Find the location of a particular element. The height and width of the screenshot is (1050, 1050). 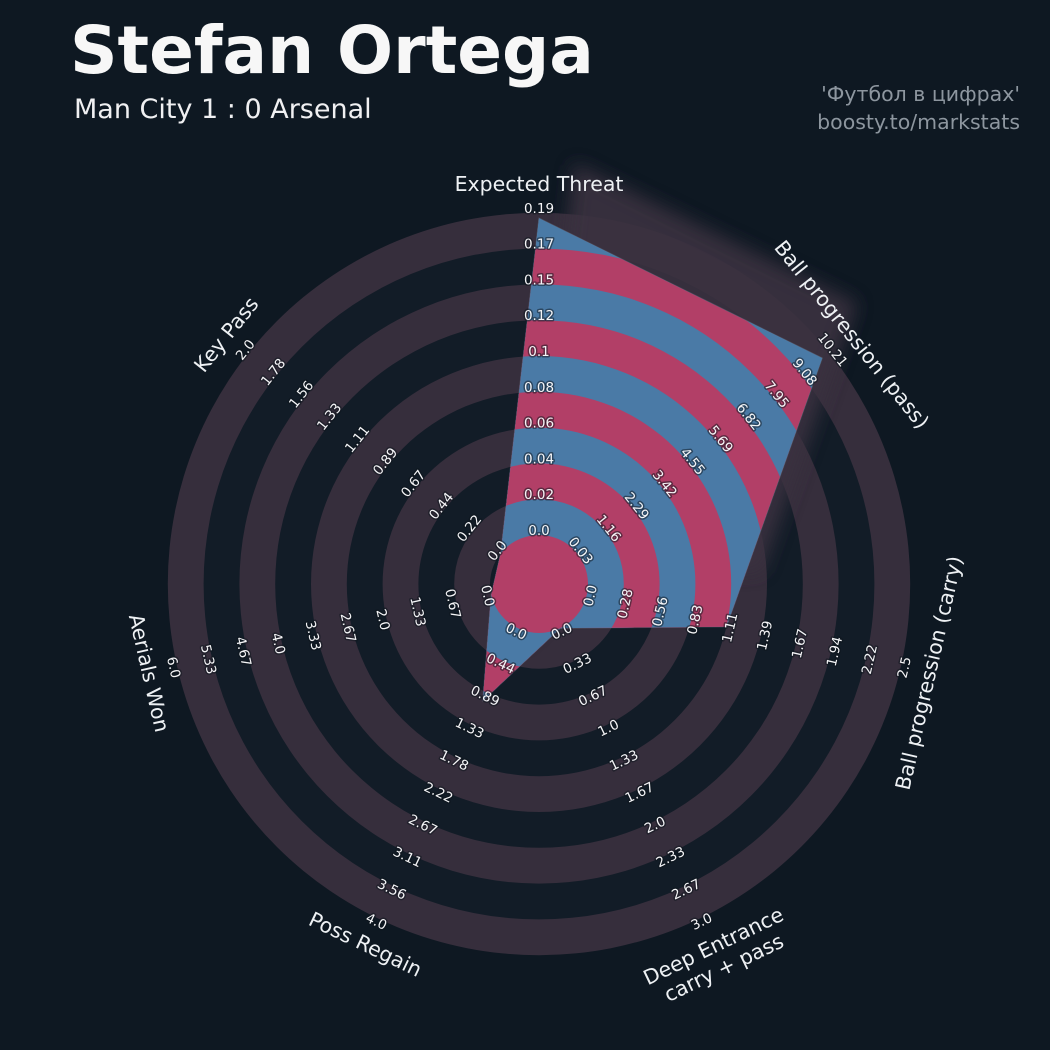

credit-line-2: boosty.to/markstats is located at coordinates (918, 122).